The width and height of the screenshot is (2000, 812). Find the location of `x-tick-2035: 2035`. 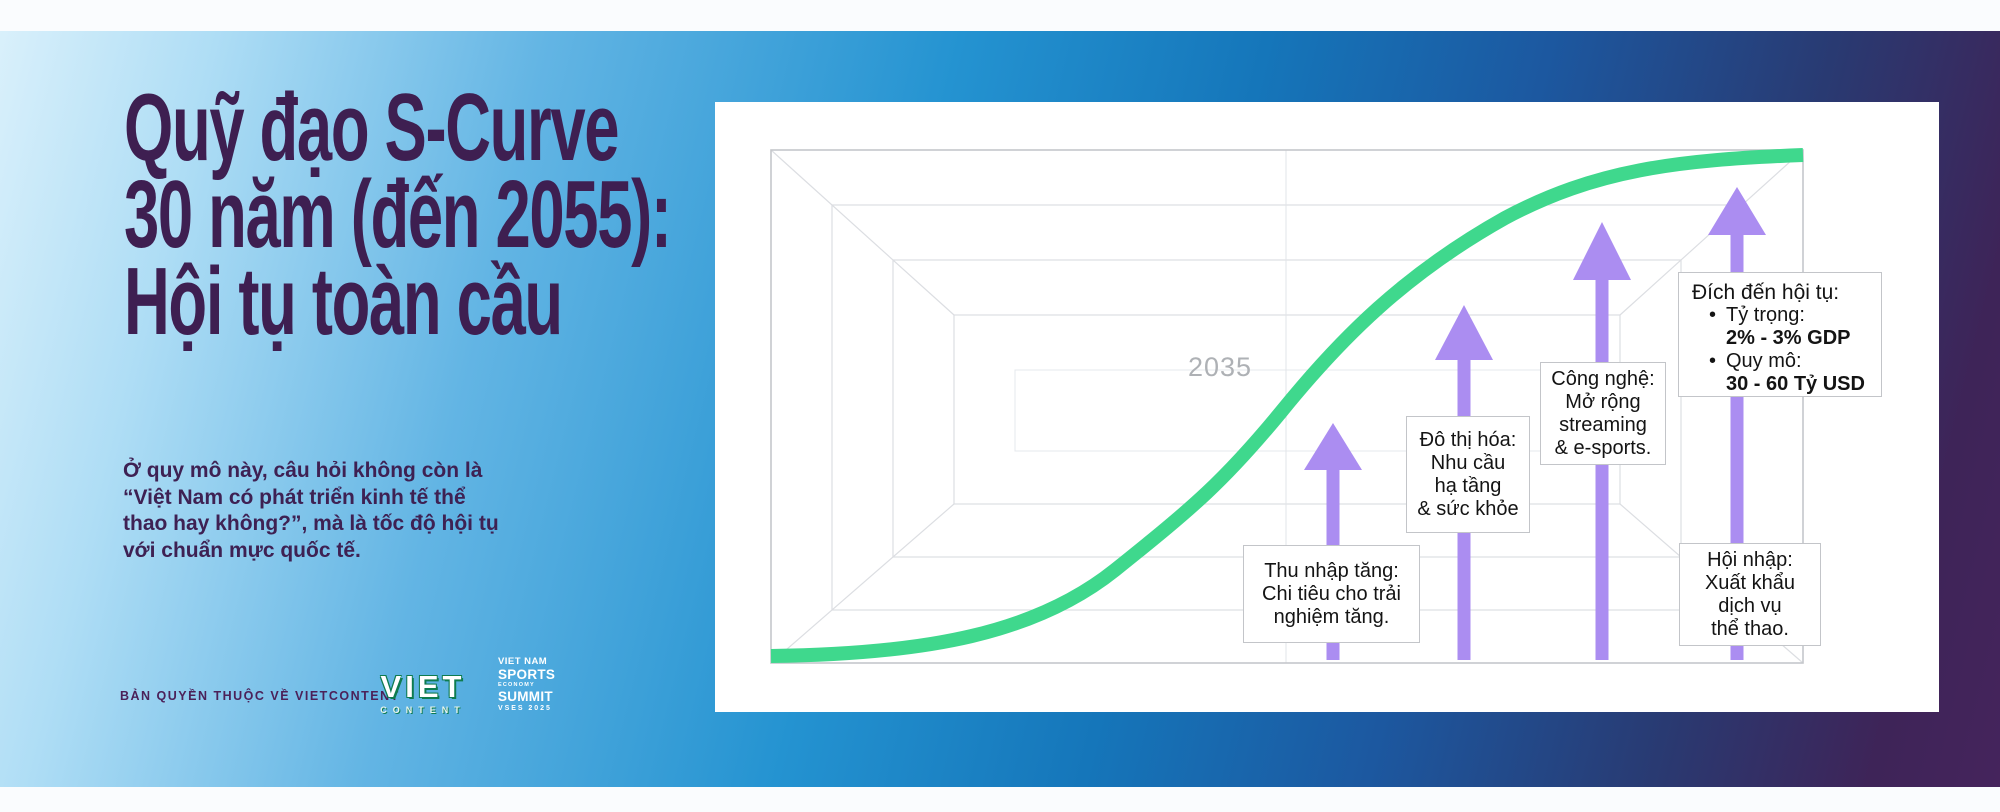

x-tick-2035: 2035 is located at coordinates (1220, 367).